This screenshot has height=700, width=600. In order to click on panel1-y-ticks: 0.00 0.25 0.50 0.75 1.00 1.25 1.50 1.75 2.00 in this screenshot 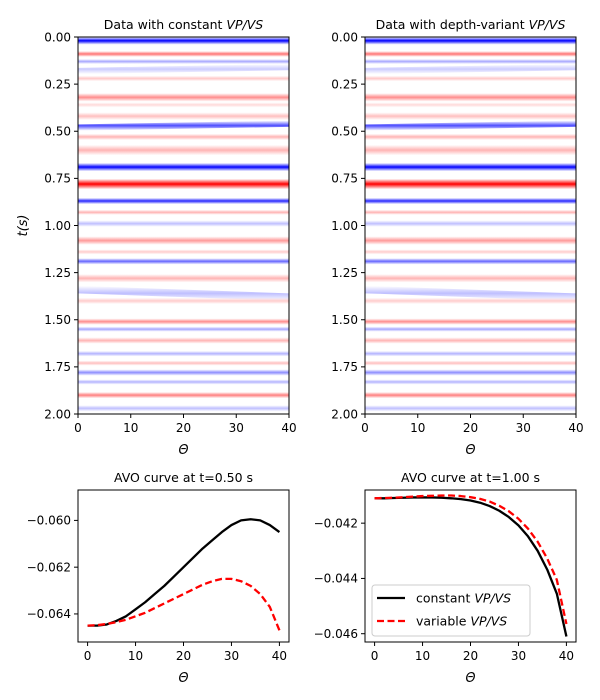, I will do `click(61, 225)`.